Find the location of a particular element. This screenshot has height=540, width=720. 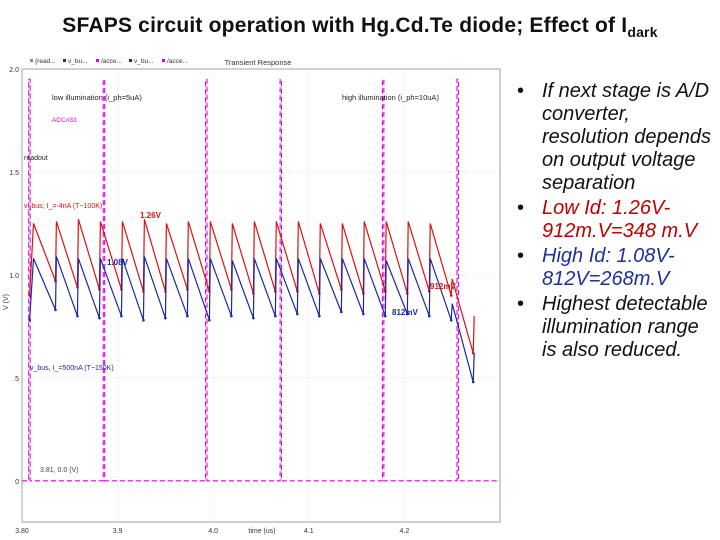

y-tick-label: 1.0 is located at coordinates (14, 276).